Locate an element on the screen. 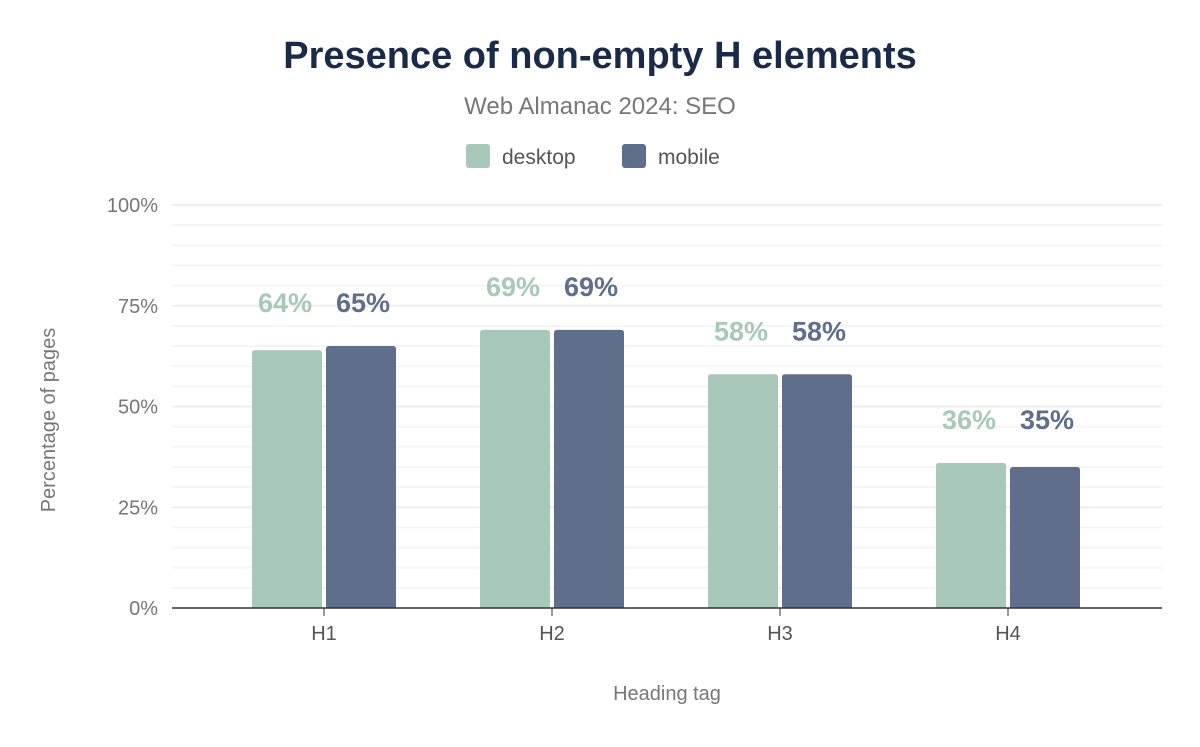  bar-desktop-H2 is located at coordinates (515, 468).